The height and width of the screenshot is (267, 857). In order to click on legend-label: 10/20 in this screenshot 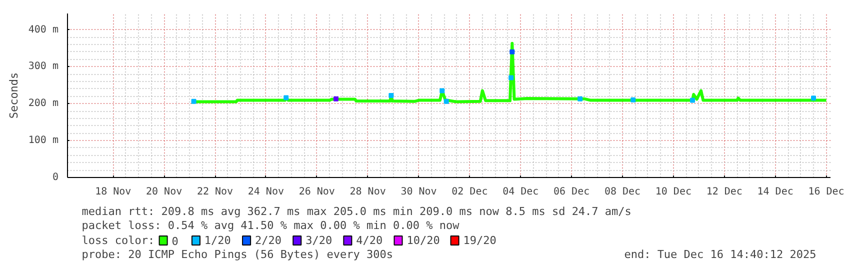, I will do `click(423, 240)`.